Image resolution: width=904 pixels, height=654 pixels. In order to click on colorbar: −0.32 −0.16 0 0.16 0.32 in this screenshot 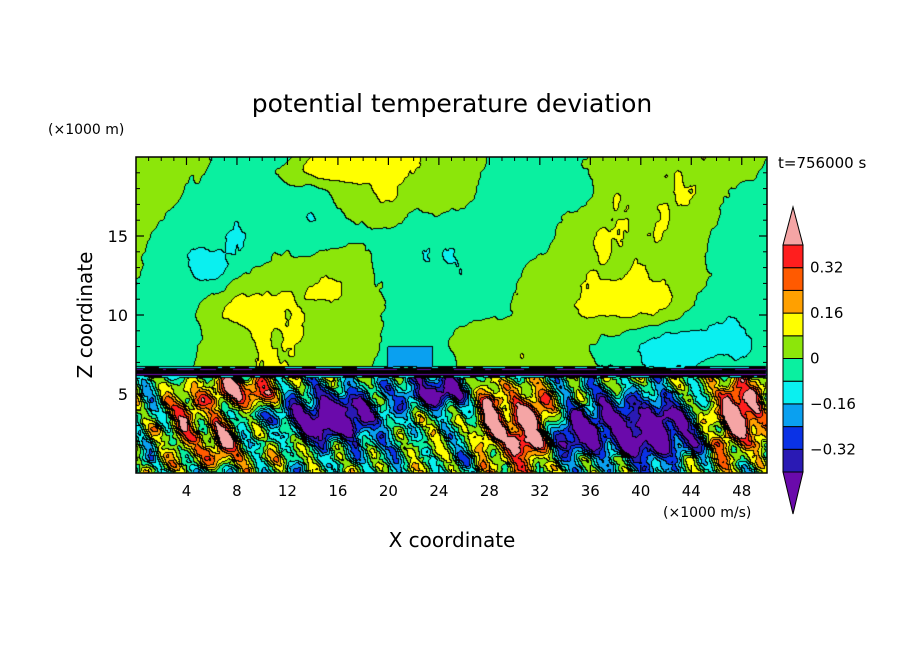, I will do `click(819, 360)`.